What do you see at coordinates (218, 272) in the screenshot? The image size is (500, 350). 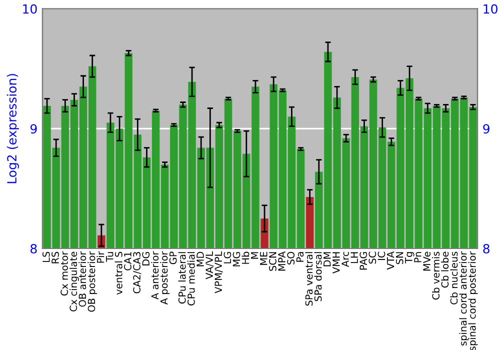 I see `x-tick-label: VPM/VPL` at bounding box center [218, 272].